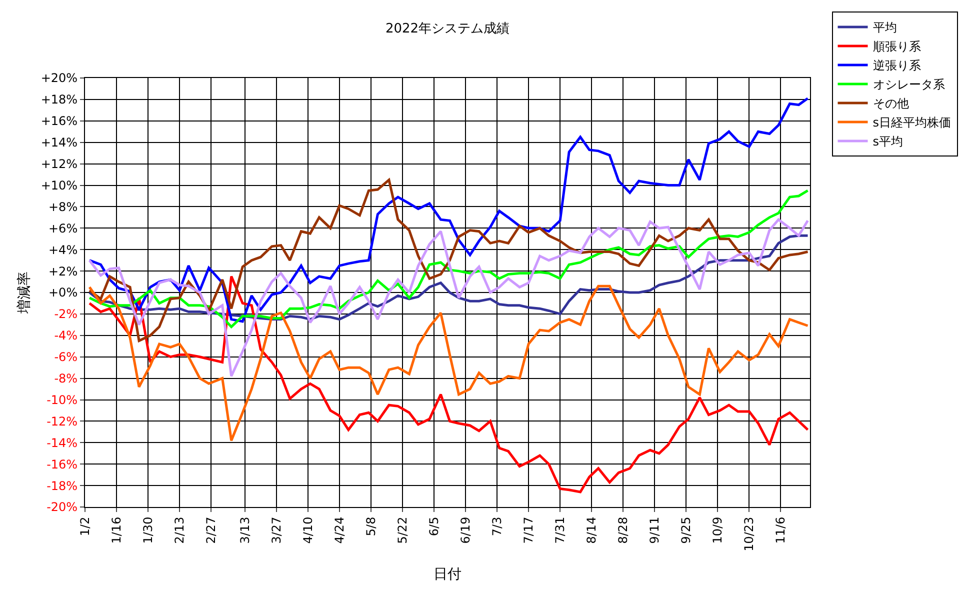 The width and height of the screenshot is (976, 599). I want to click on x-tick-label: 1/16, so click(116, 530).